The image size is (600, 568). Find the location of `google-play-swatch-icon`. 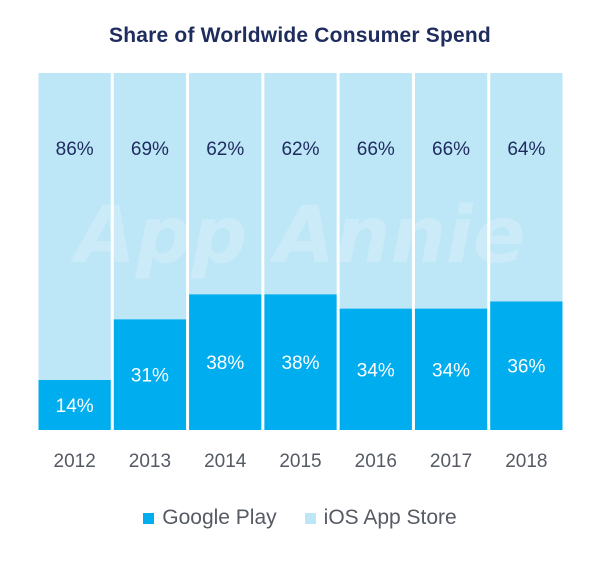

google-play-swatch-icon is located at coordinates (149, 518).